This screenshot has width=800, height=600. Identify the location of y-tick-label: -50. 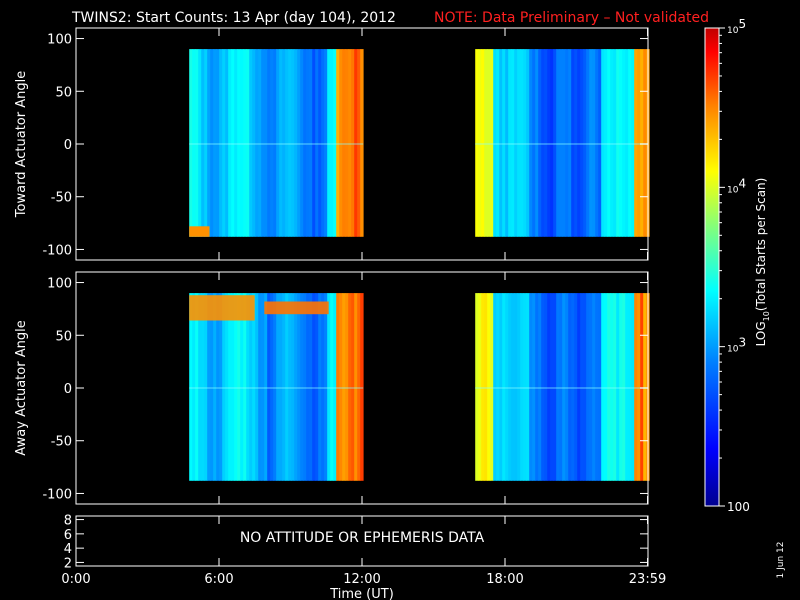
(61, 198).